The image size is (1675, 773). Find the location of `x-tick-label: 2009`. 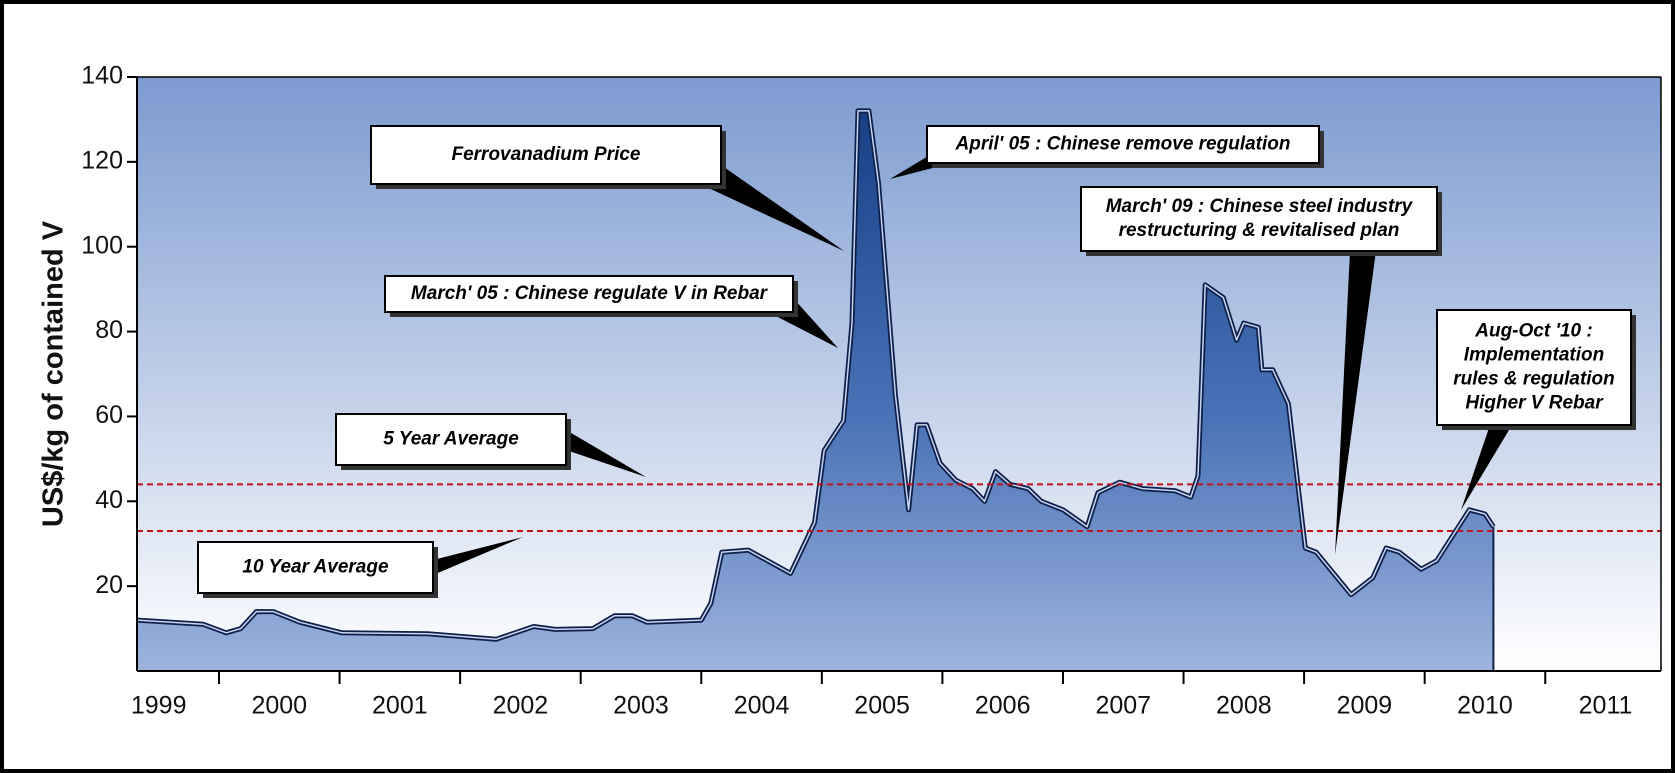

x-tick-label: 2009 is located at coordinates (1365, 706).